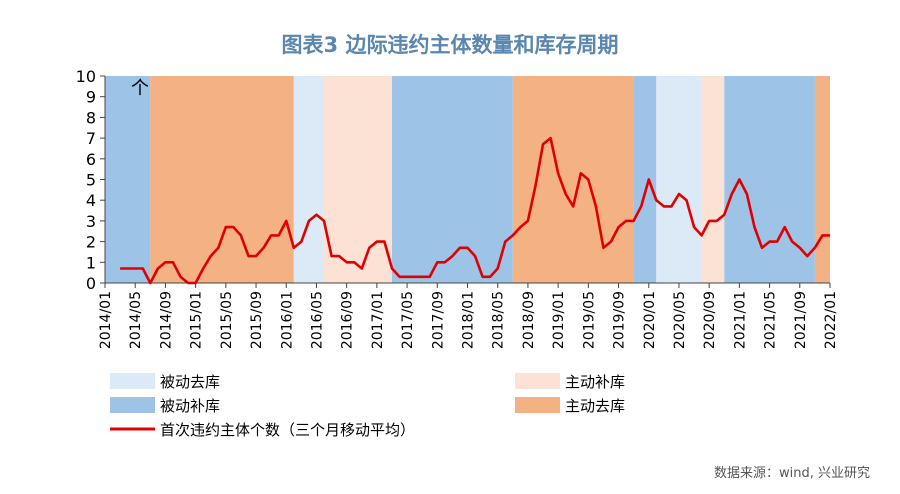 The width and height of the screenshot is (900, 494). I want to click on y-tick-label: 6, so click(91, 159).